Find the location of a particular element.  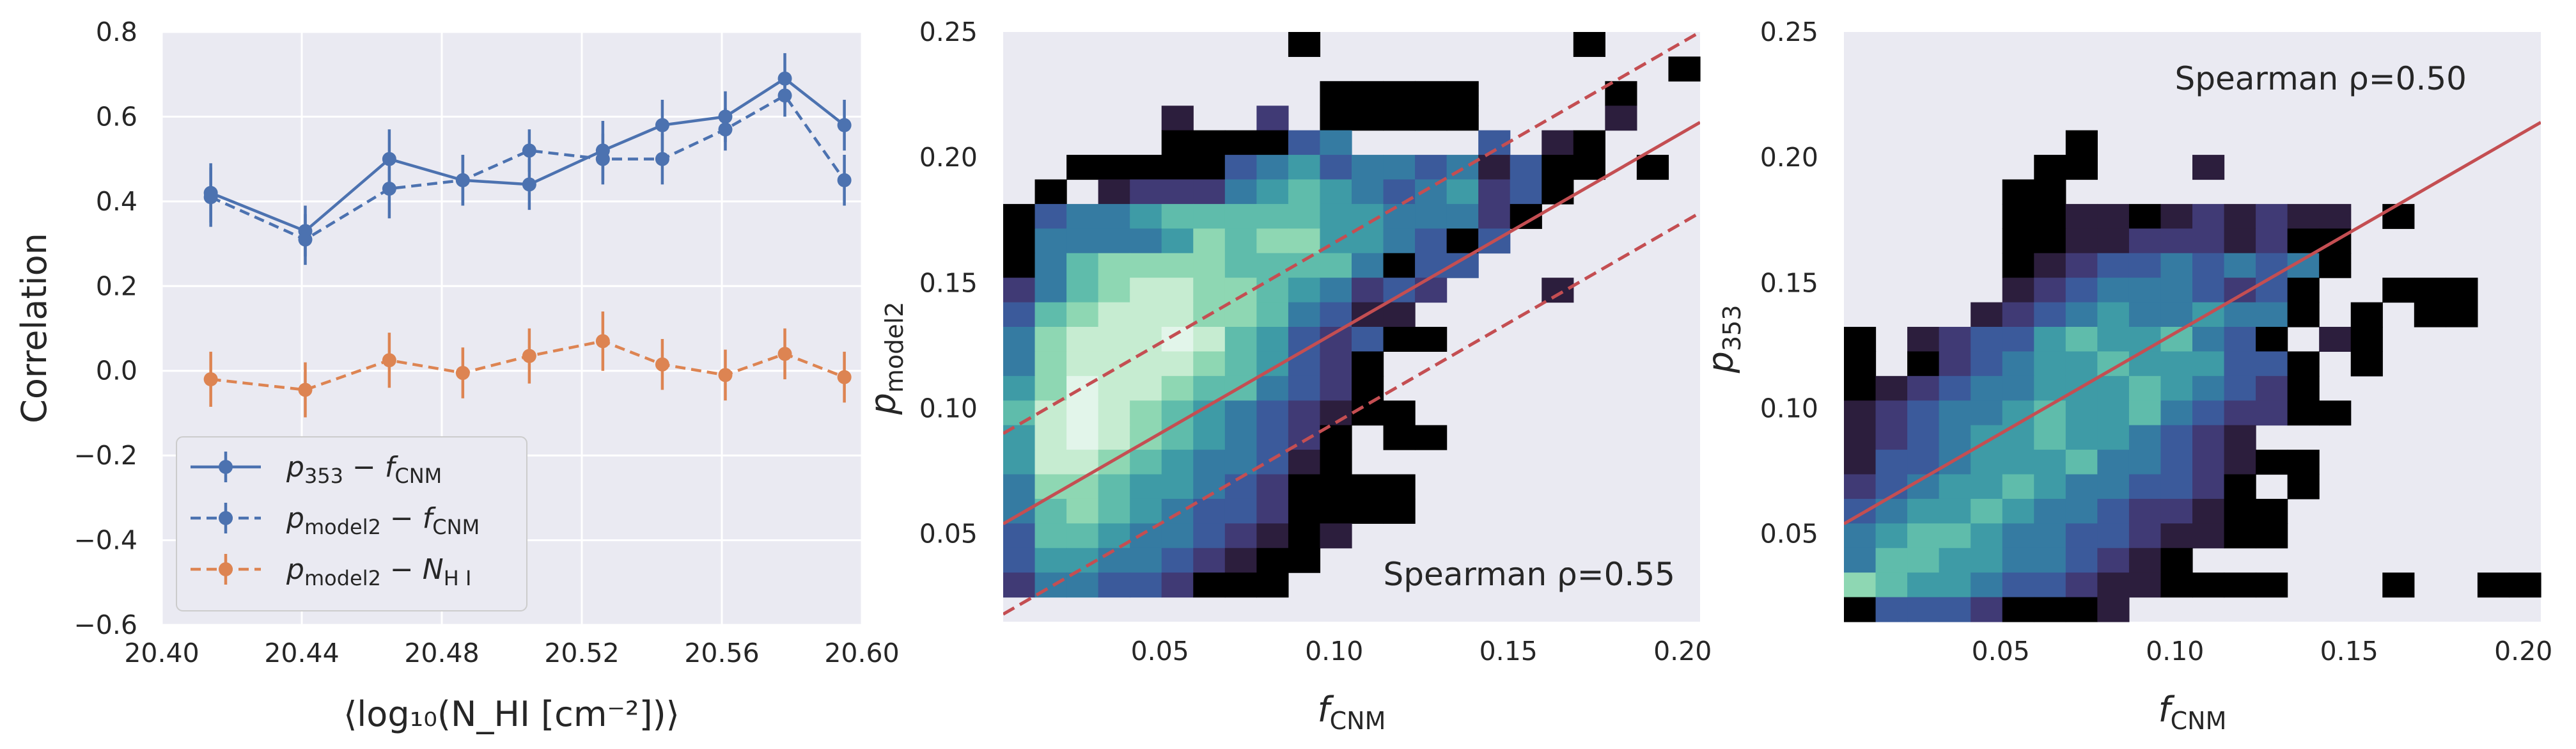

y-tick-label: 0.4 is located at coordinates (117, 202).